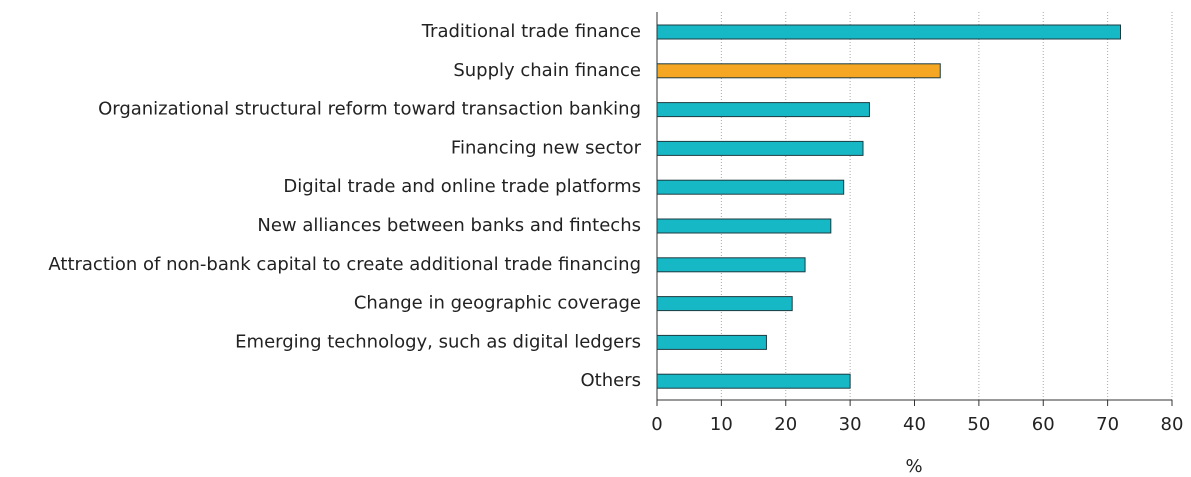  I want to click on x-tick-label: 50, so click(978, 424).